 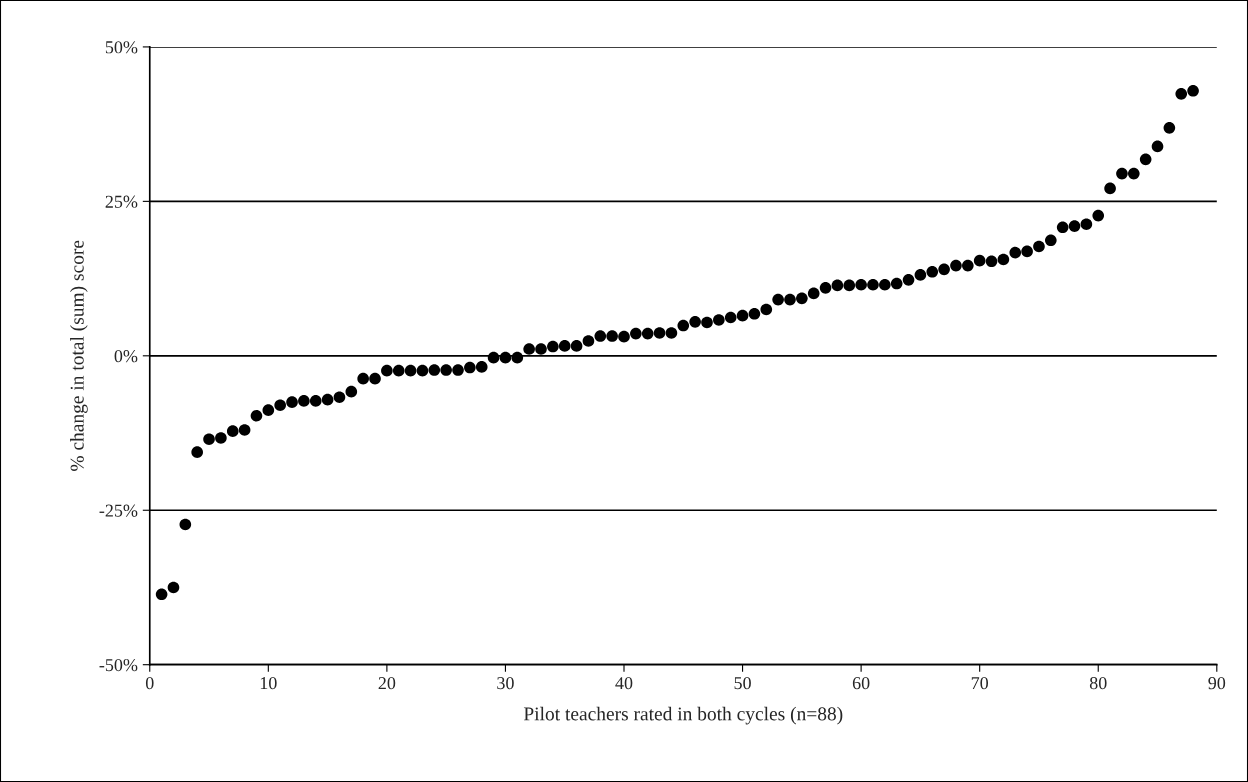 I want to click on y-tick-label: 50%, so click(x=121, y=47).